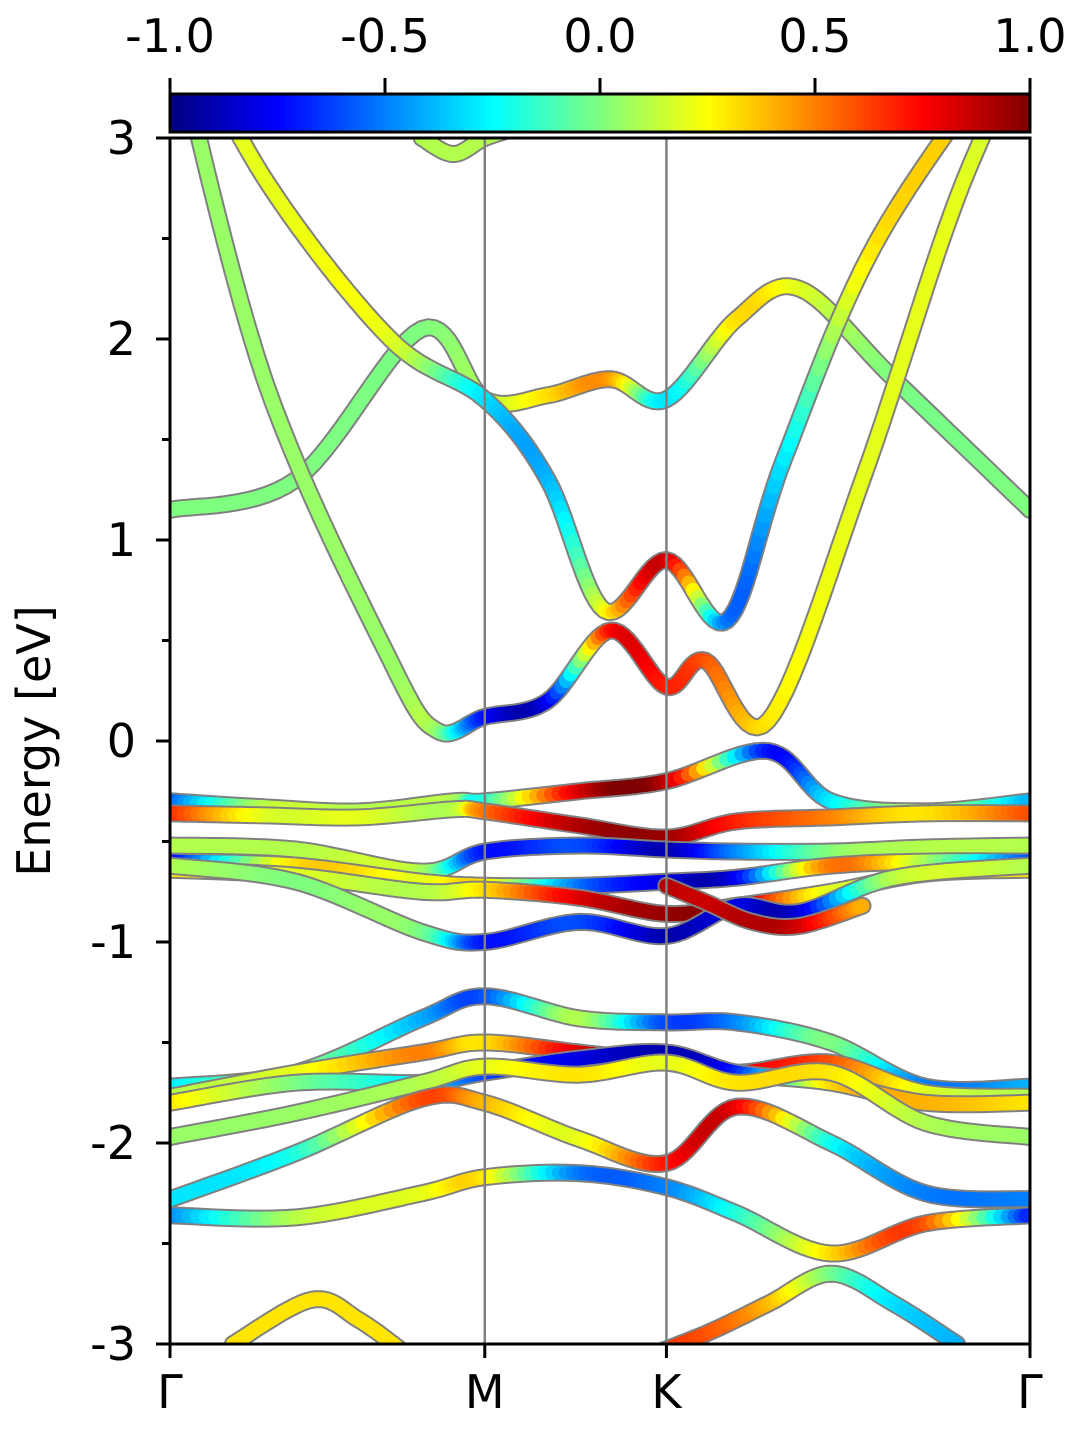 Image resolution: width=1080 pixels, height=1440 pixels. What do you see at coordinates (170, 36) in the screenshot?
I see `colorbar-tick-label: -1.0` at bounding box center [170, 36].